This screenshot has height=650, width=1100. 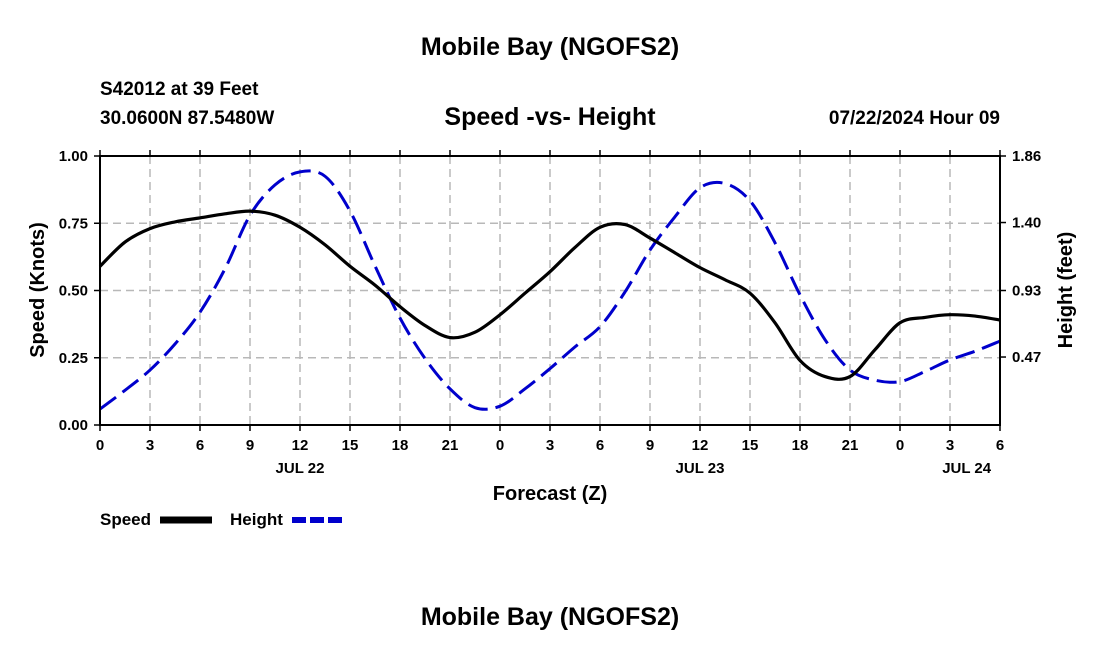 What do you see at coordinates (300, 468) in the screenshot?
I see `x-date-label: JUL 22` at bounding box center [300, 468].